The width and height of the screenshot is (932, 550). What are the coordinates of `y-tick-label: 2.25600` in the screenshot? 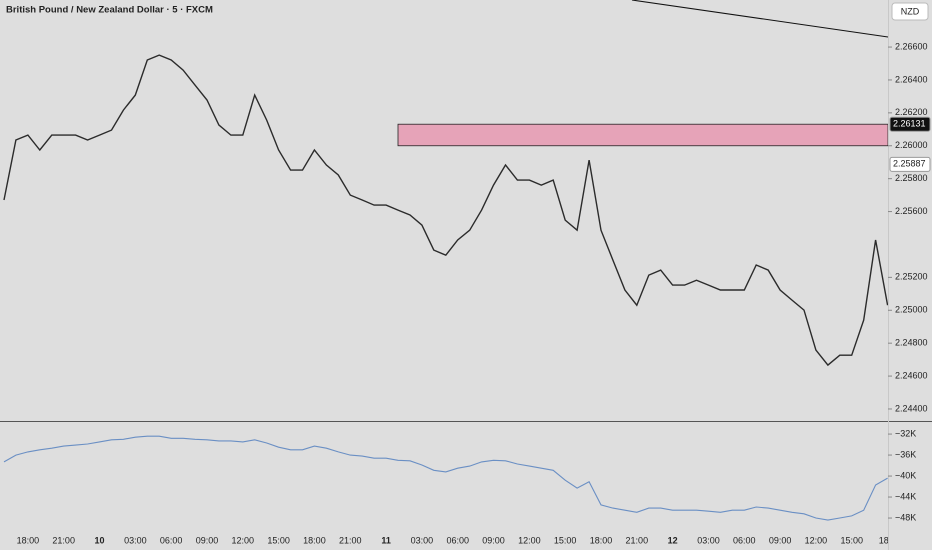 It's located at (911, 211).